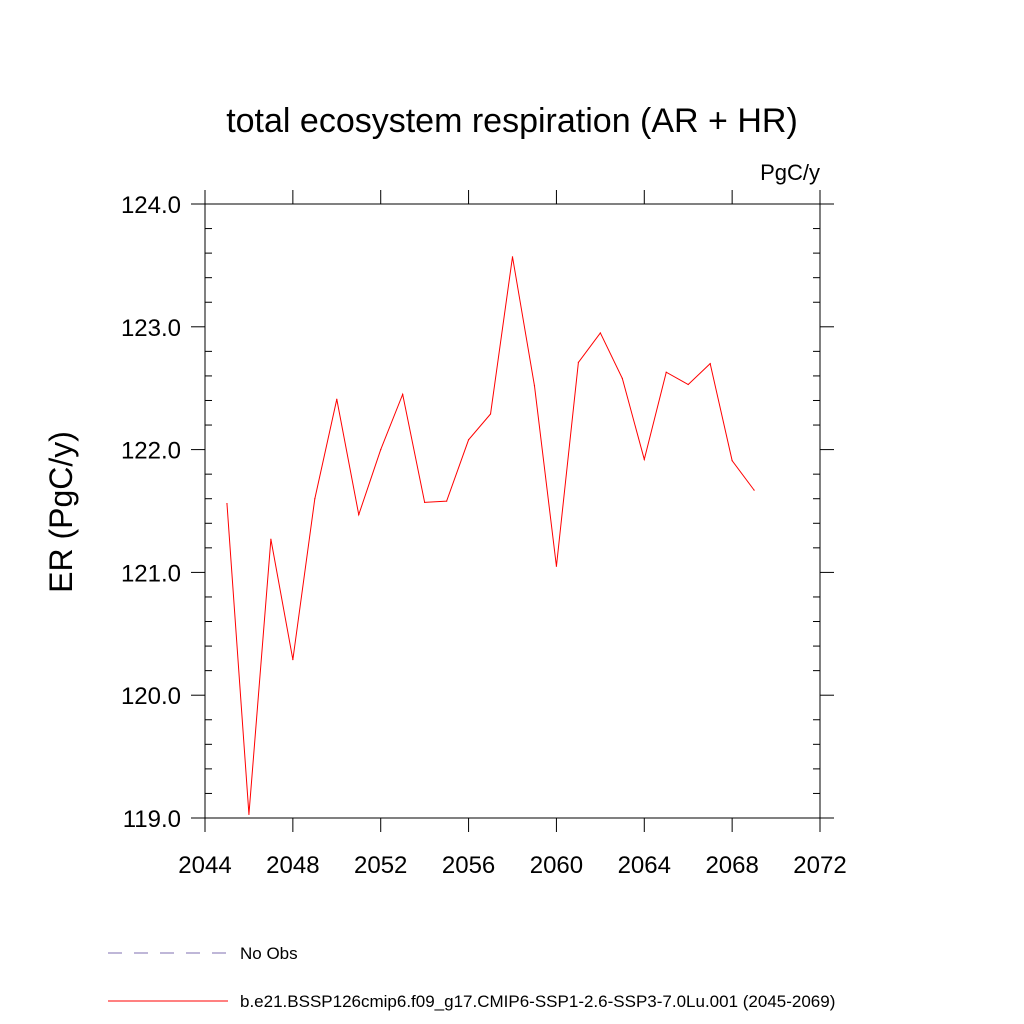 Image resolution: width=1024 pixels, height=1024 pixels. I want to click on y-tick-label: 119.0, so click(152, 819).